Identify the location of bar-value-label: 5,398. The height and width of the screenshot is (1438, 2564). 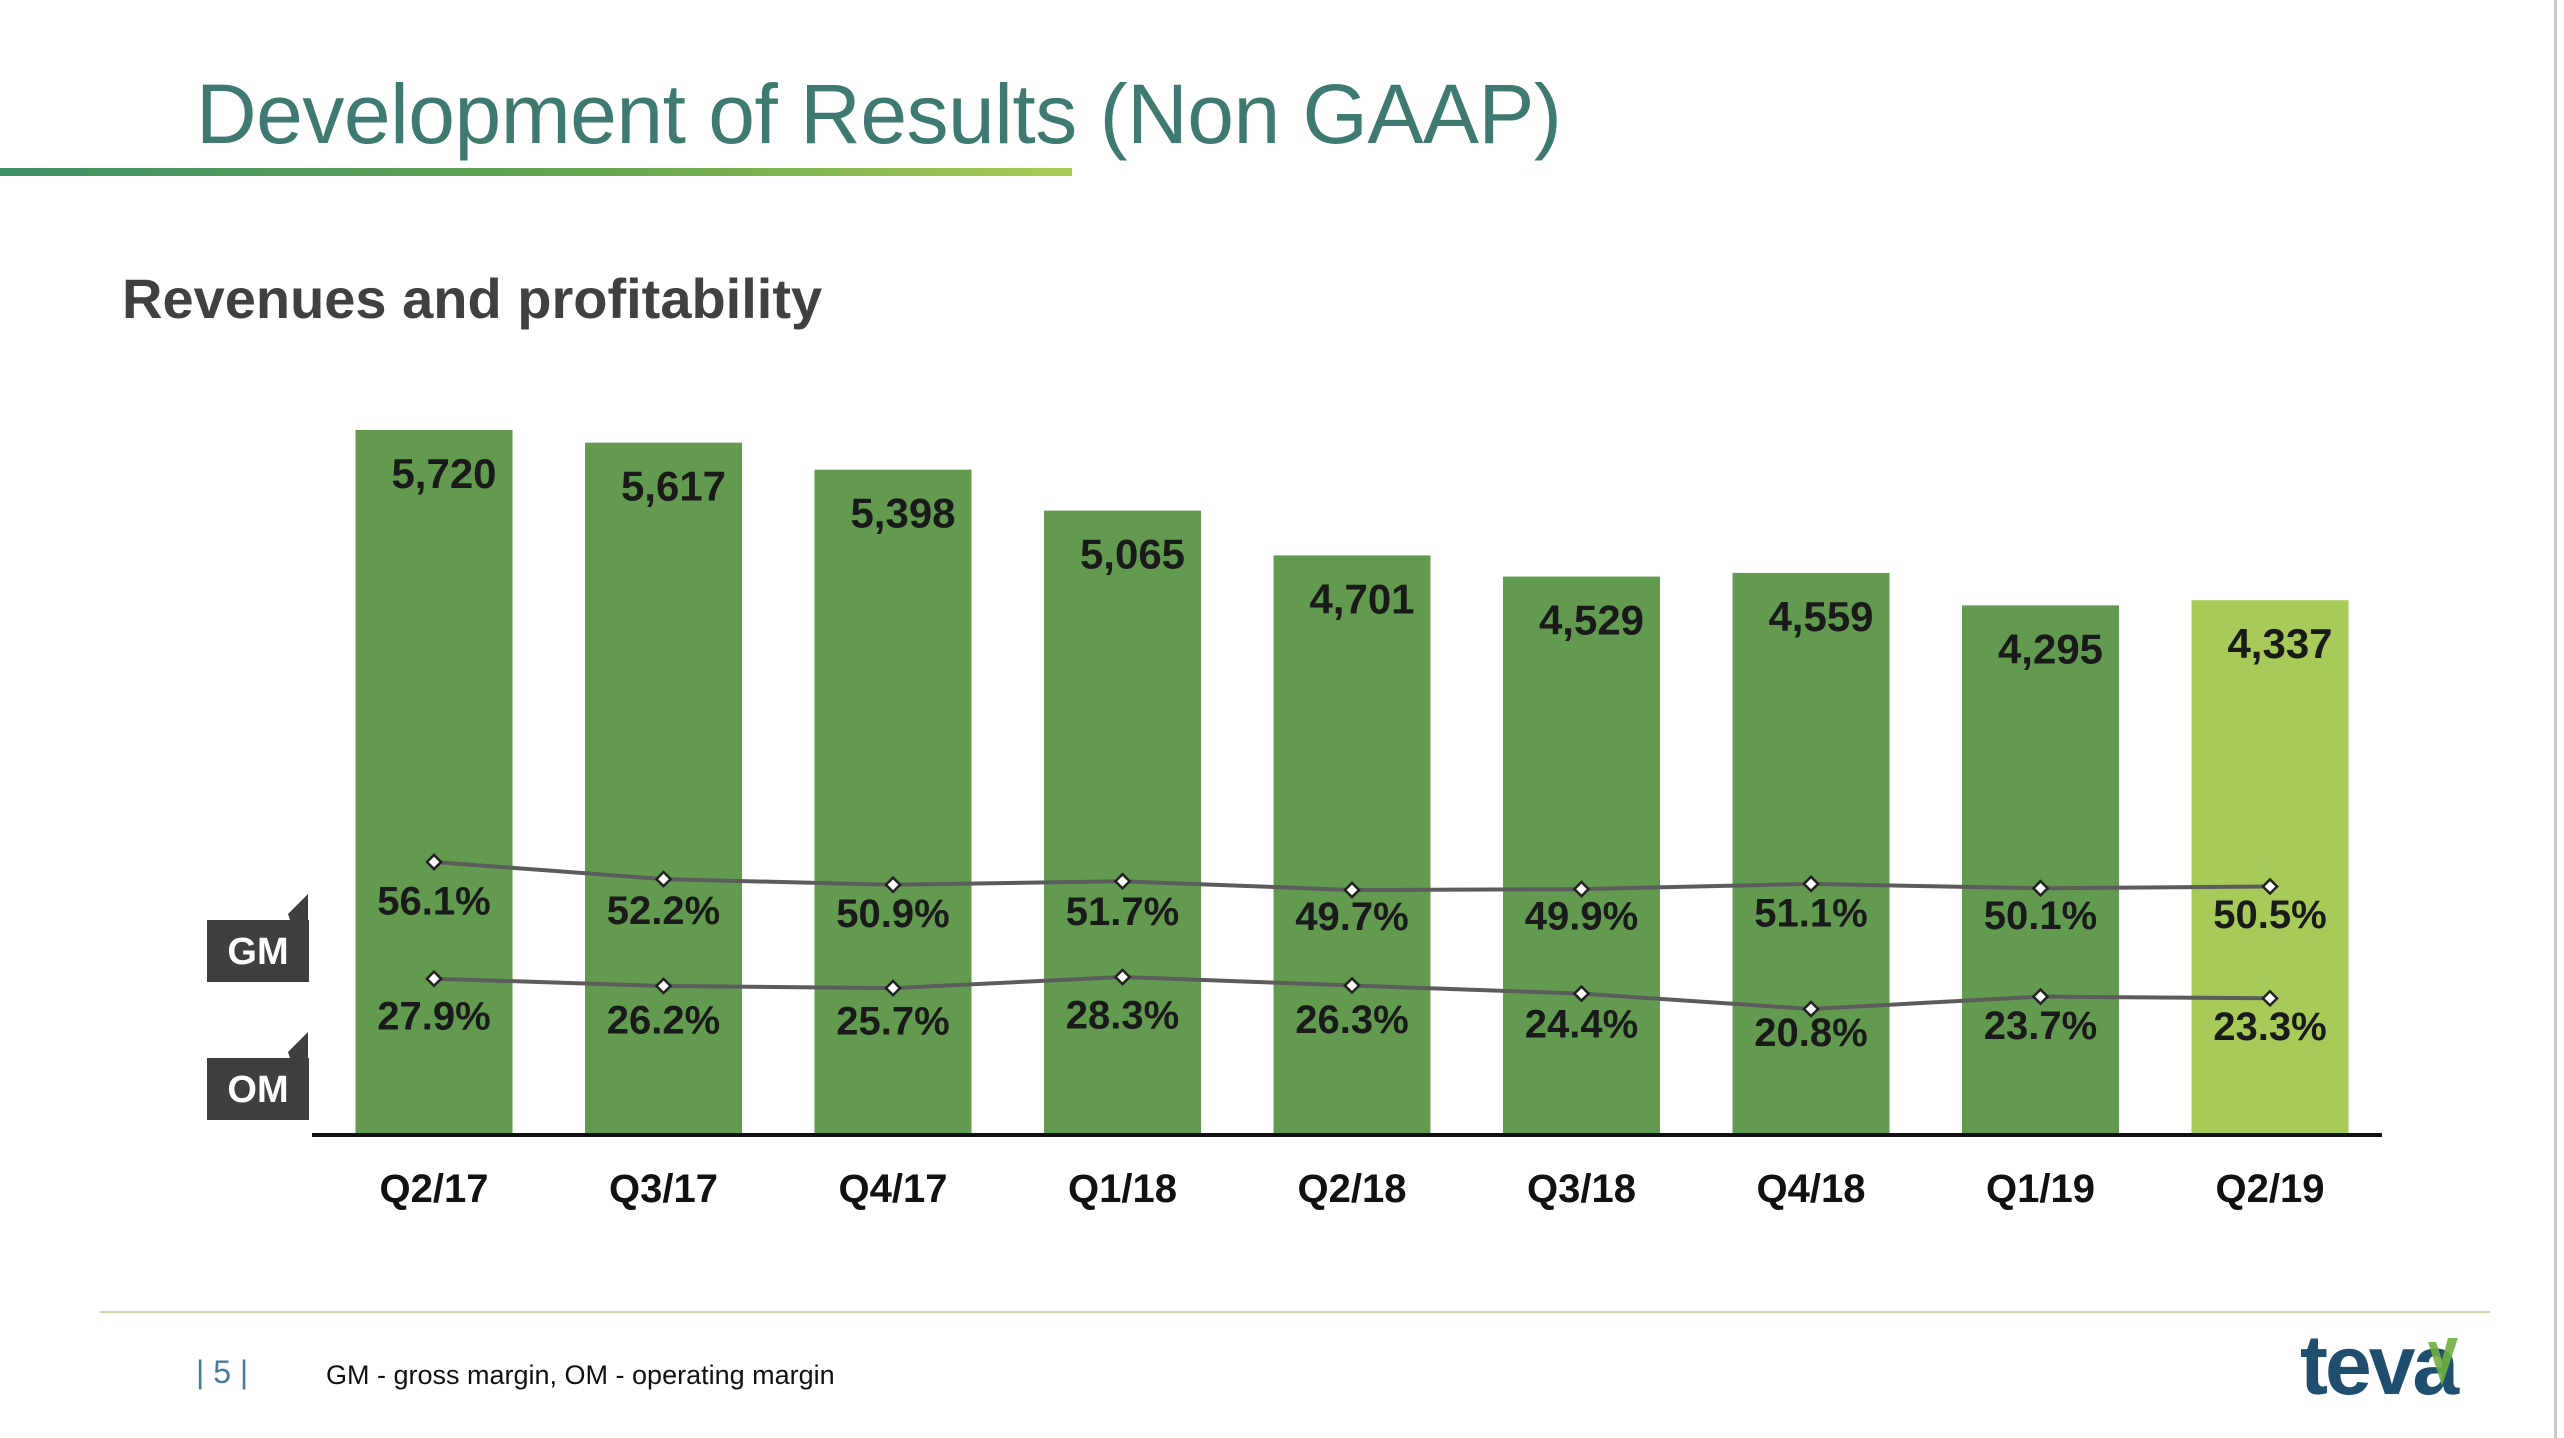
(902, 513).